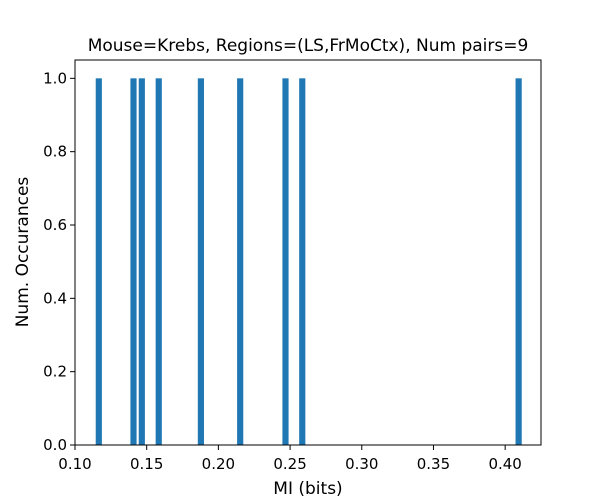 The width and height of the screenshot is (600, 500). Describe the element at coordinates (55, 225) in the screenshot. I see `y-tick-label: 0.6` at that location.